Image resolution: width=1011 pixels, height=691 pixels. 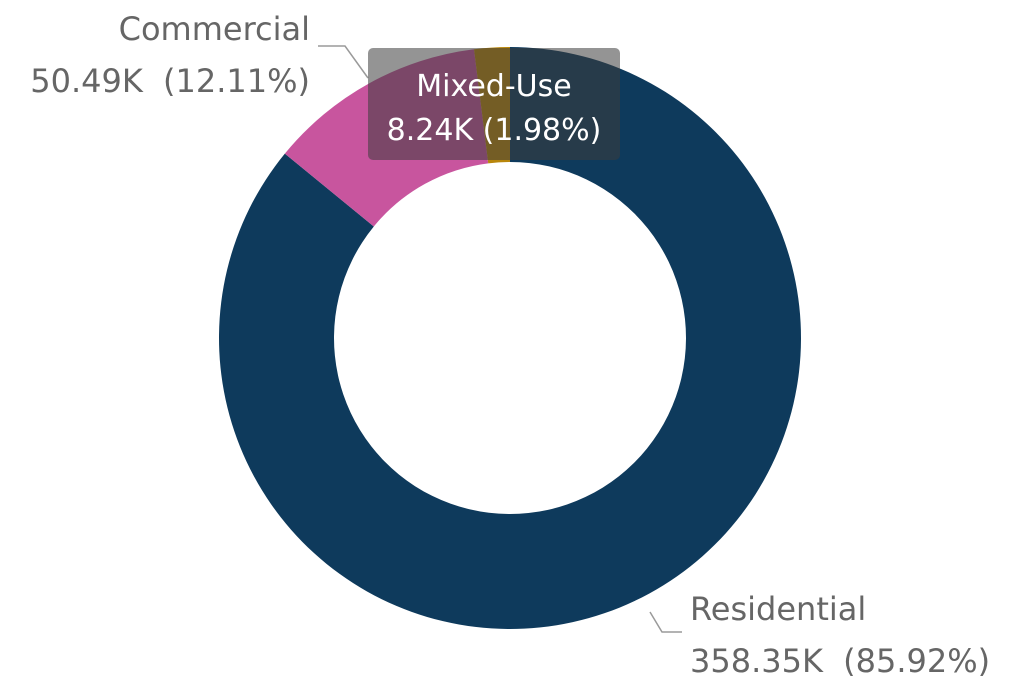 I want to click on label-commercial-percent: (12.11%), so click(x=236, y=81).